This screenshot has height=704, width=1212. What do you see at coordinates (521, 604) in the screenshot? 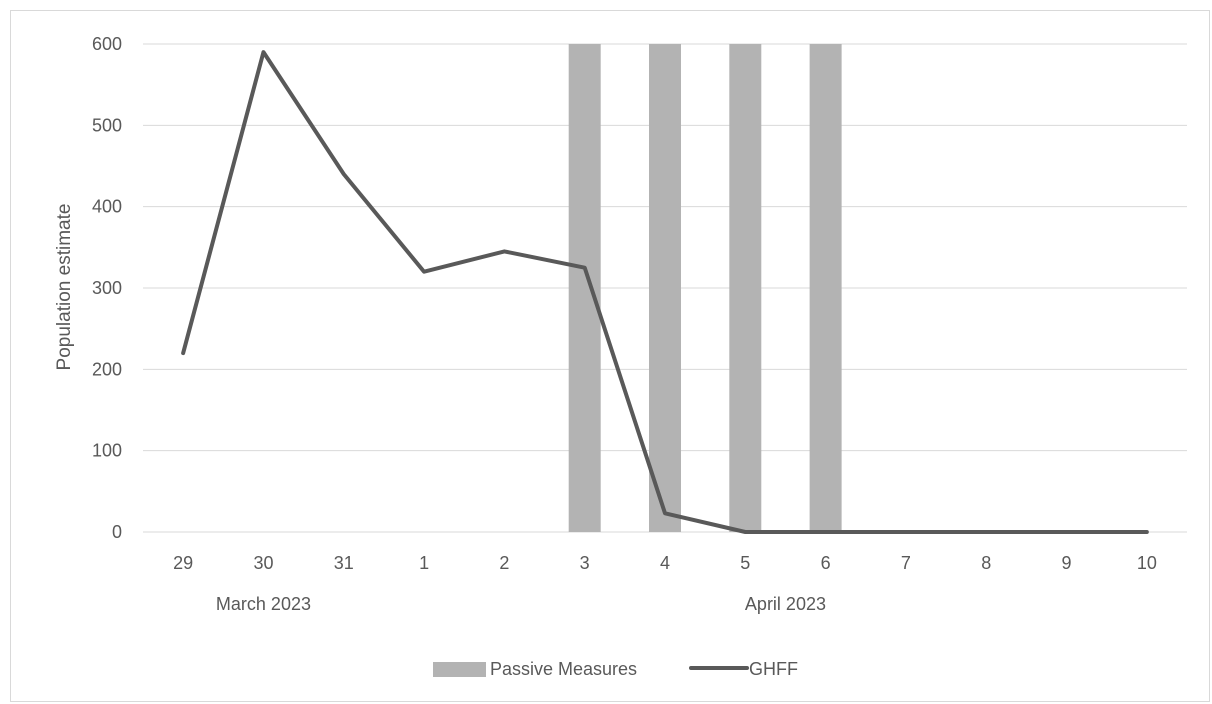
I see `x-axis-month-labels: March 2023 April 2023` at bounding box center [521, 604].